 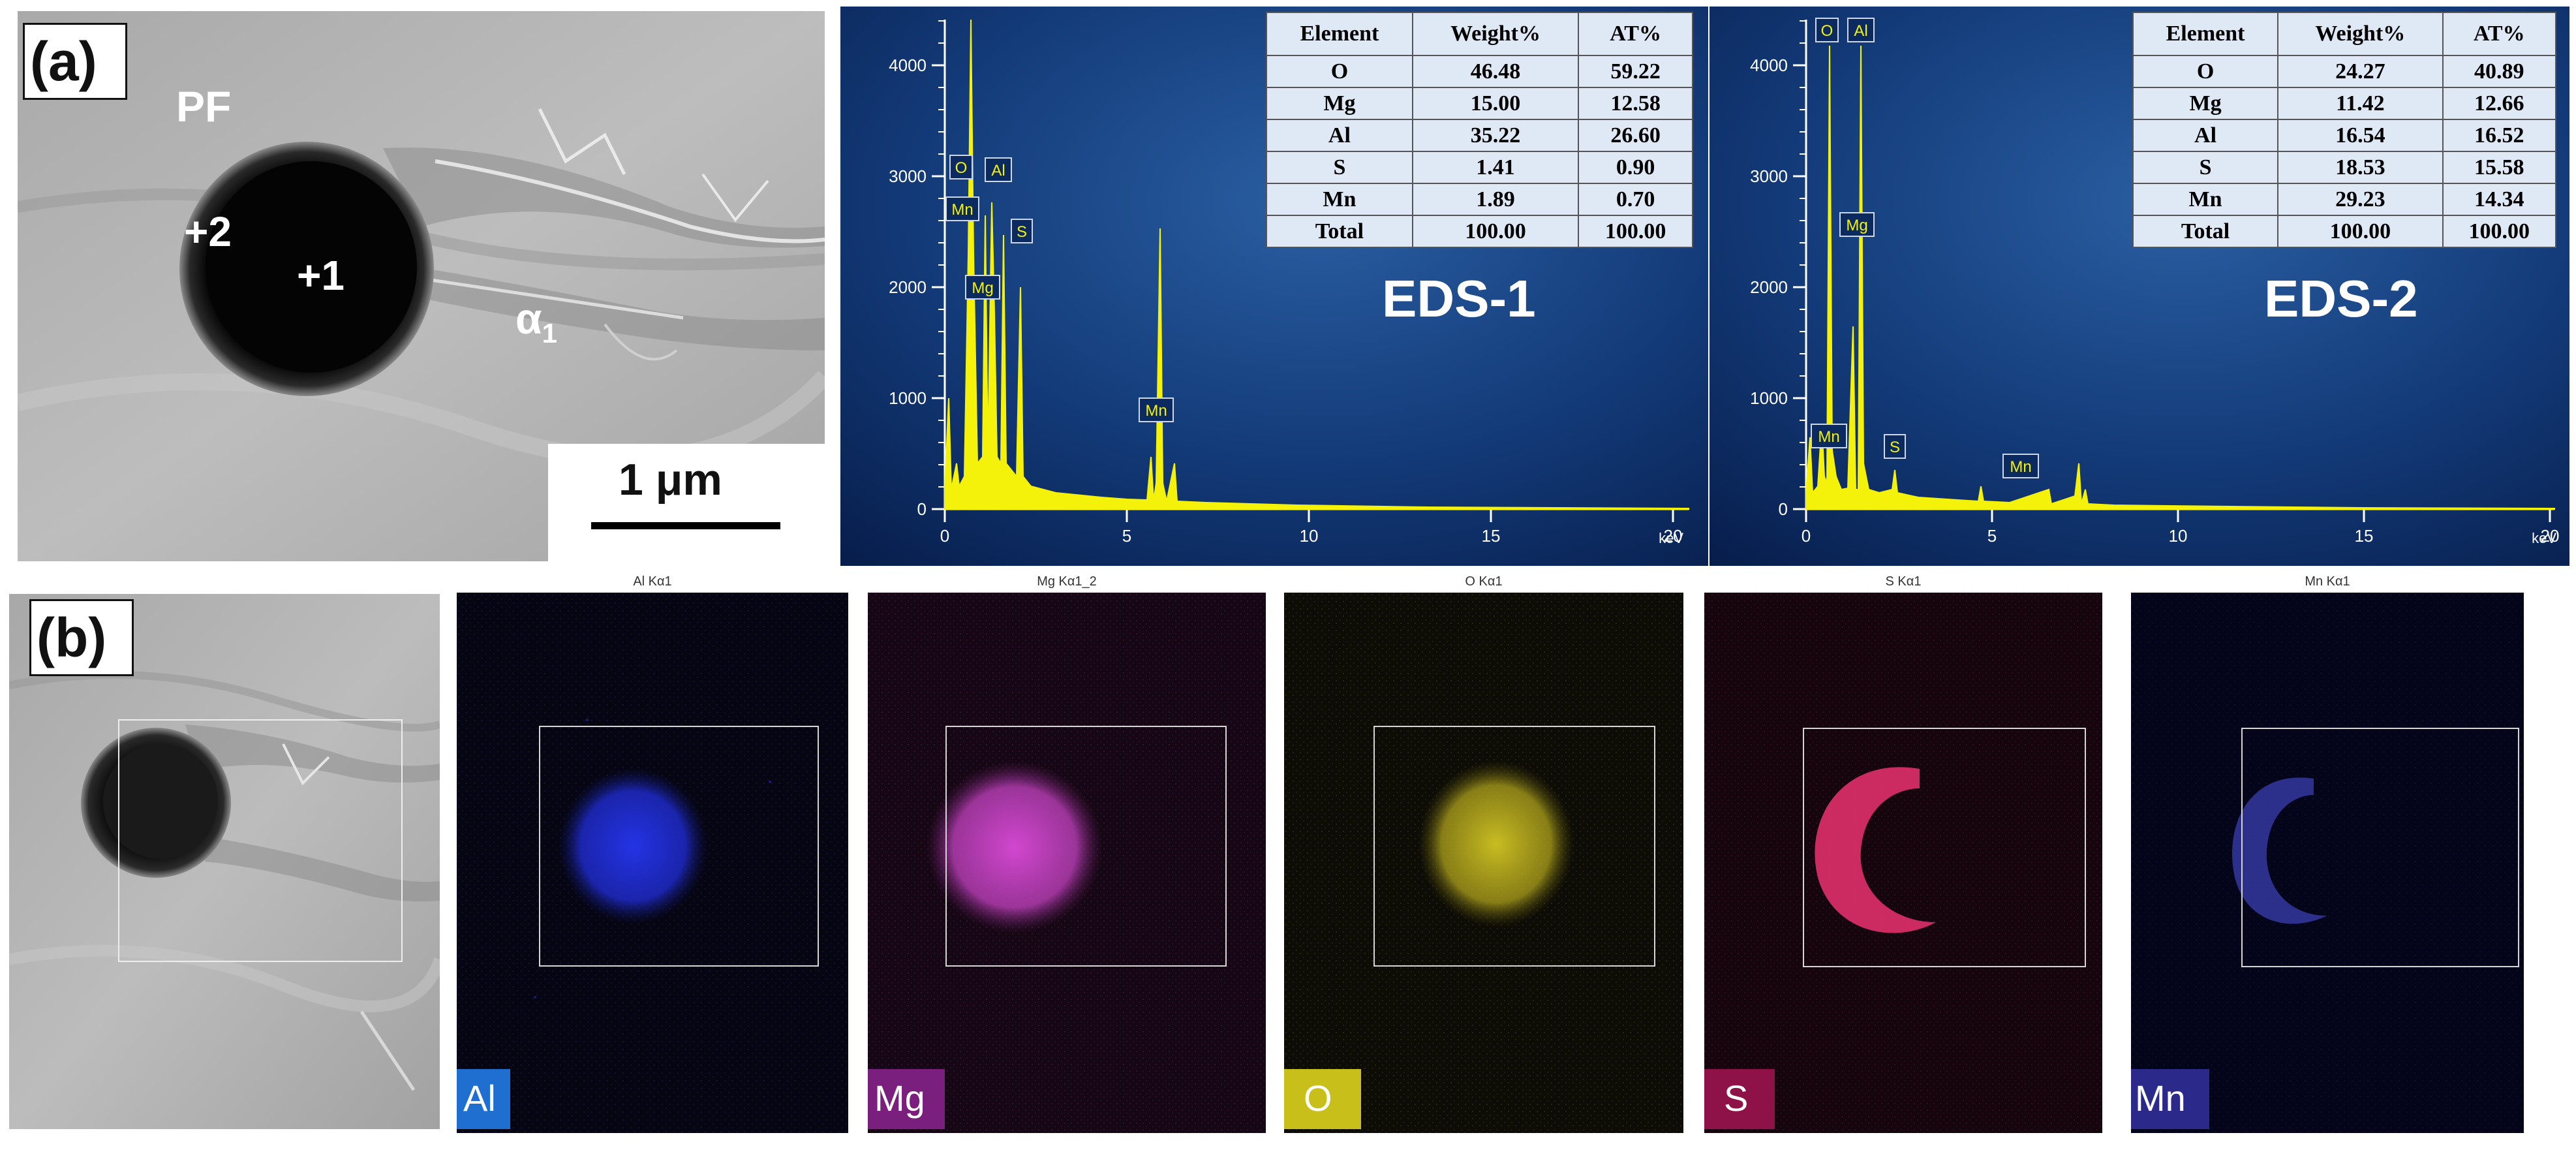 What do you see at coordinates (1925, 248) in the screenshot?
I see `eds2-peak-labels: O Al Mg Mn S Mn` at bounding box center [1925, 248].